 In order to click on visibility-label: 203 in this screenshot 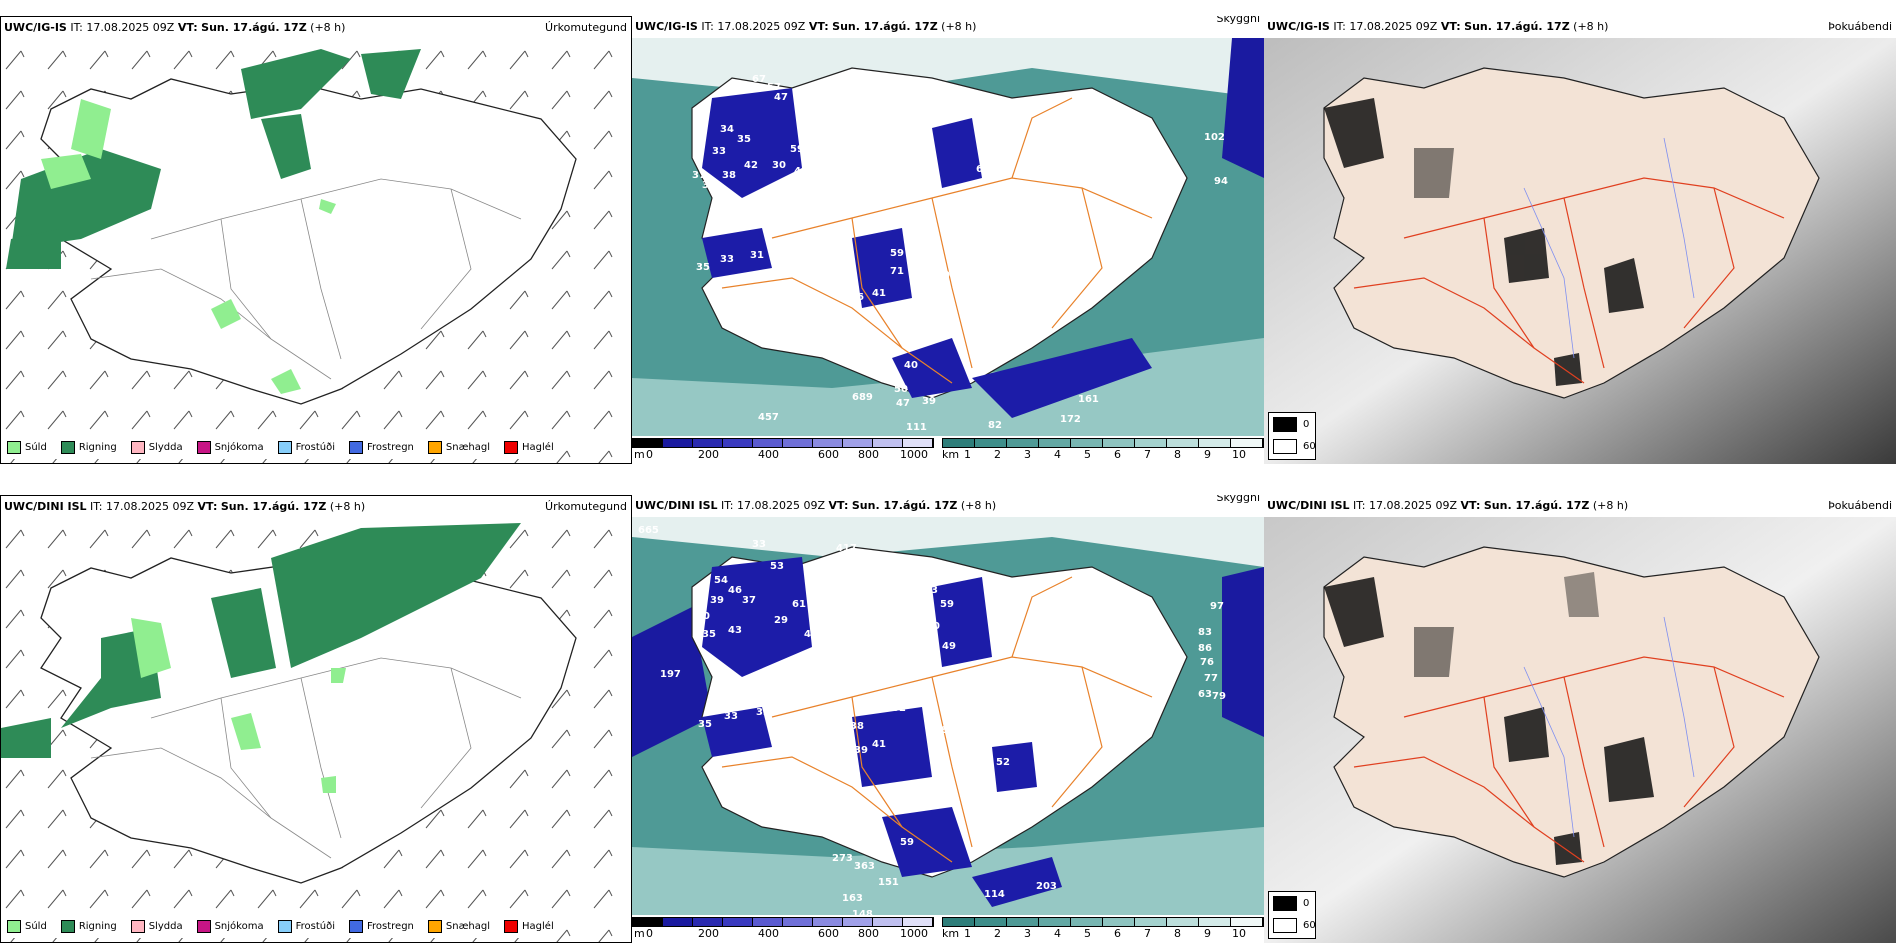, I will do `click(1046, 886)`.